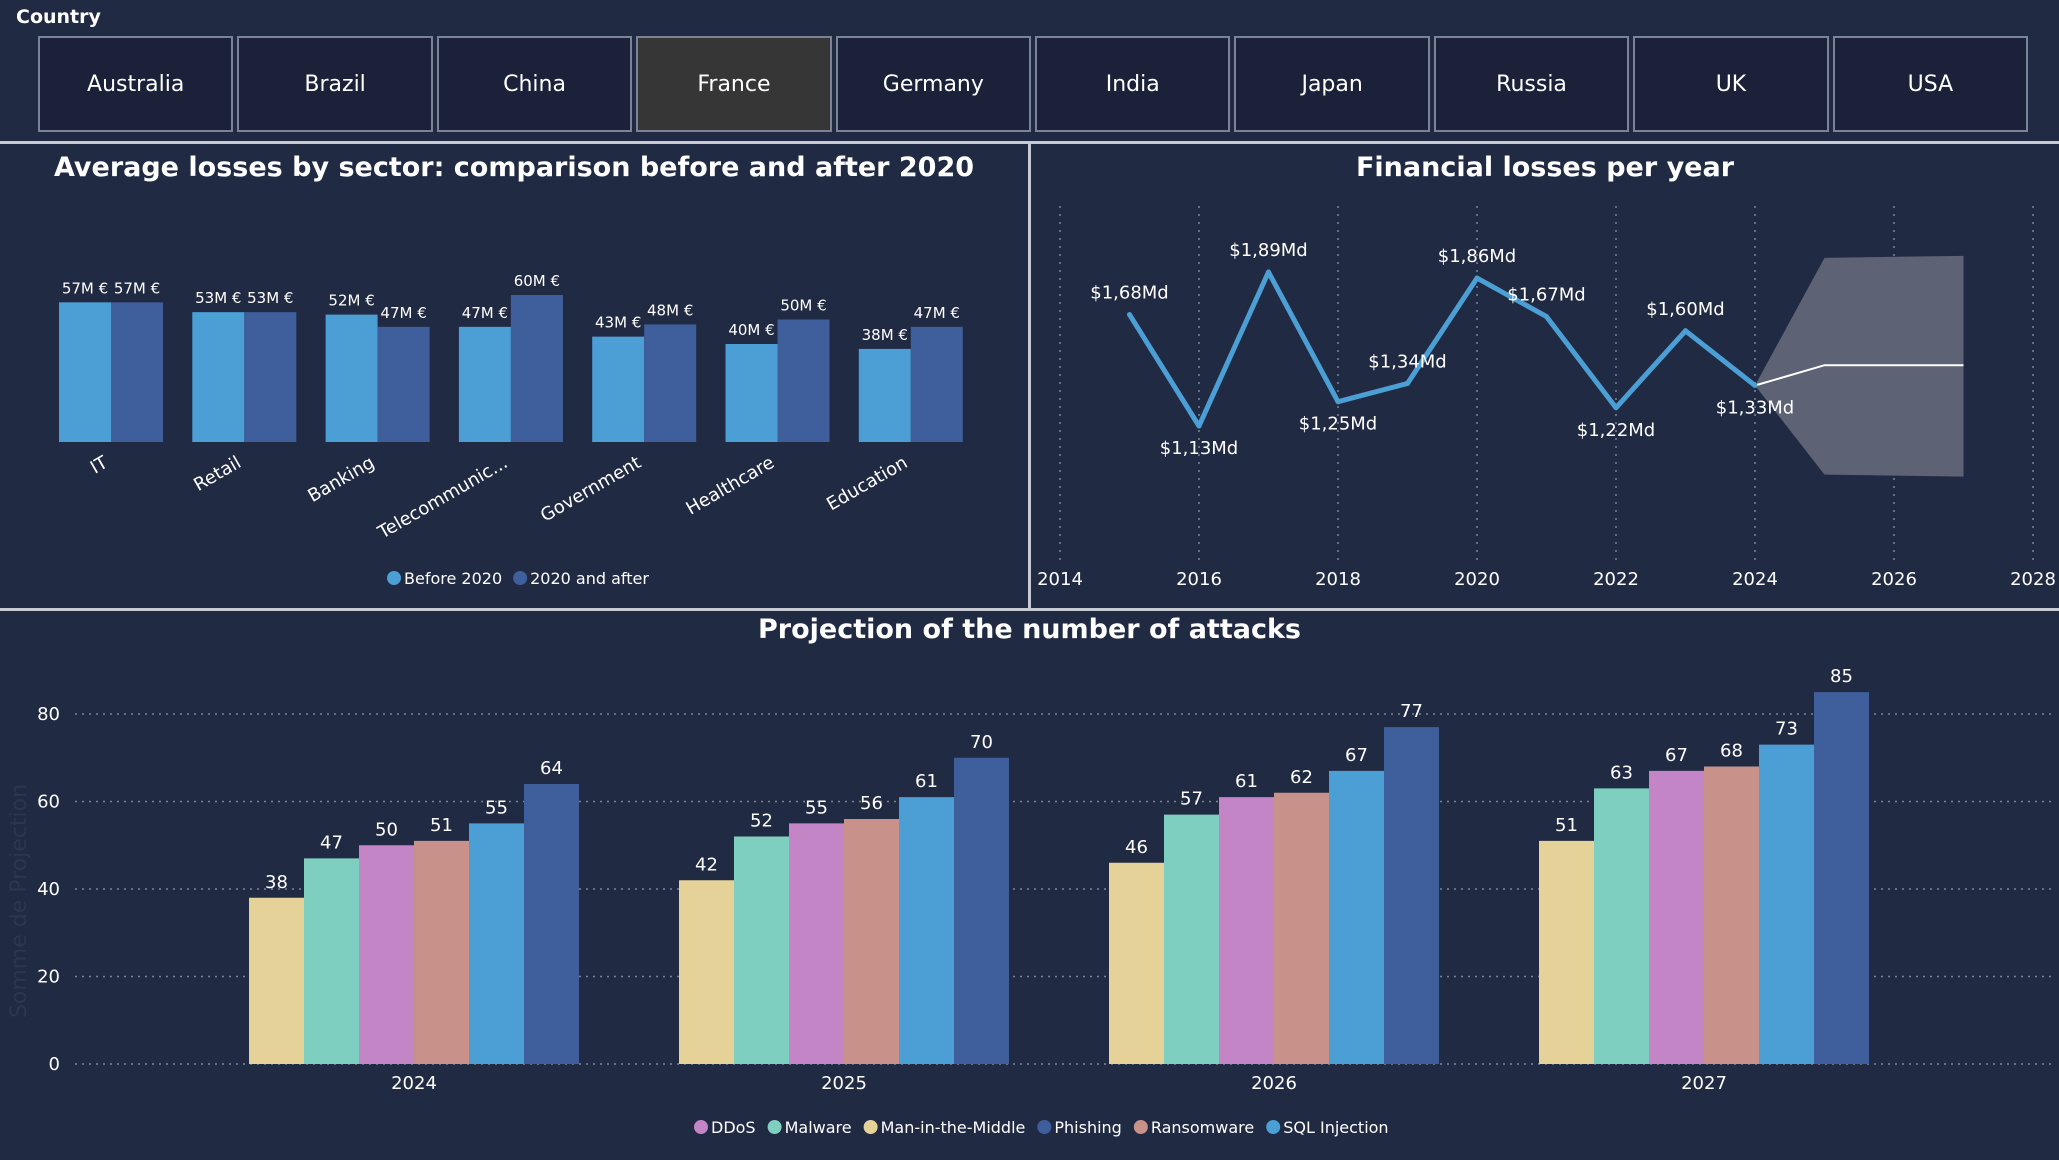 The image size is (2059, 1160). What do you see at coordinates (844, 1083) in the screenshot?
I see `x-tick-2025: 2025` at bounding box center [844, 1083].